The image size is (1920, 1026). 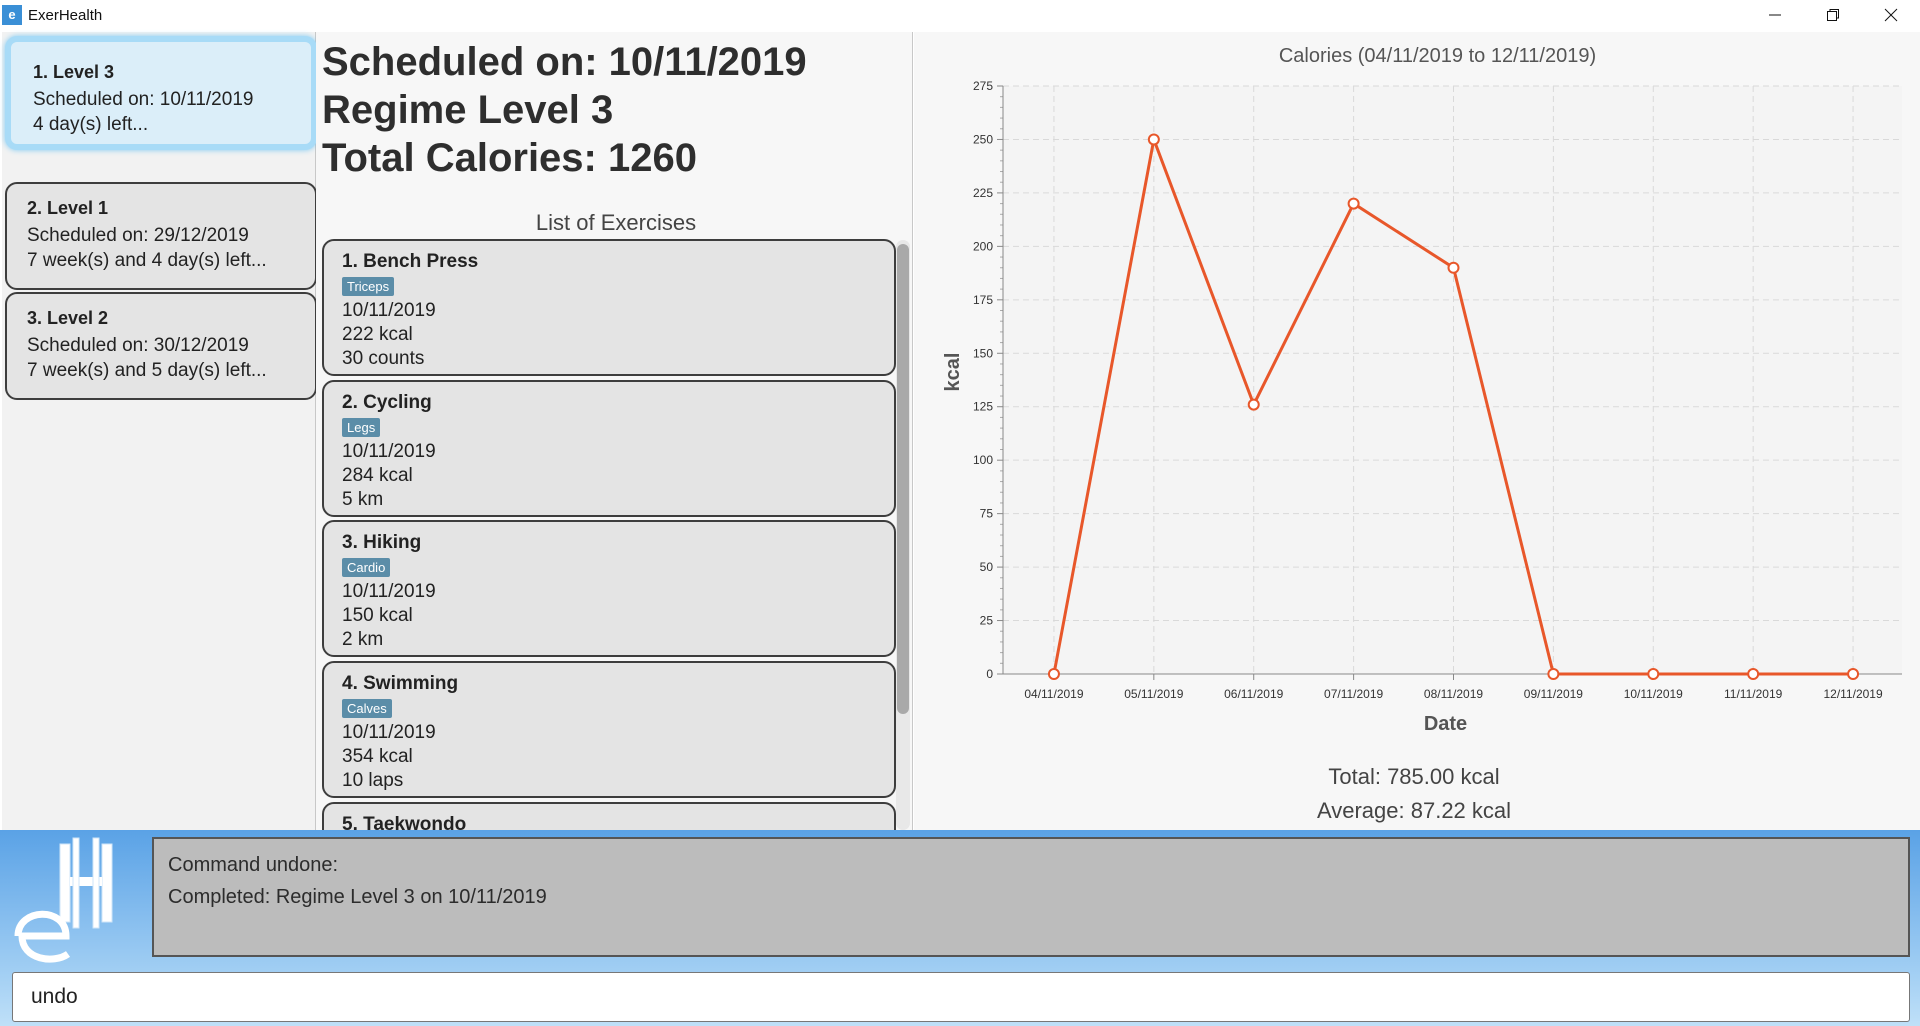 I want to click on window-title: ExerHealth, so click(x=65, y=15).